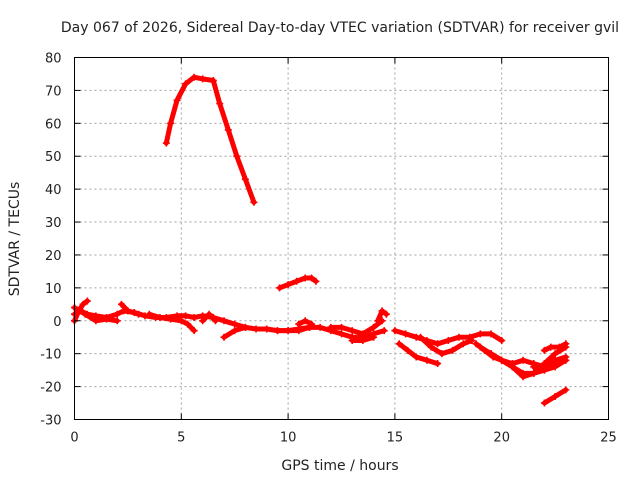 The height and width of the screenshot is (480, 640). Describe the element at coordinates (53, 91) in the screenshot. I see `y-tick-label: 70` at that location.